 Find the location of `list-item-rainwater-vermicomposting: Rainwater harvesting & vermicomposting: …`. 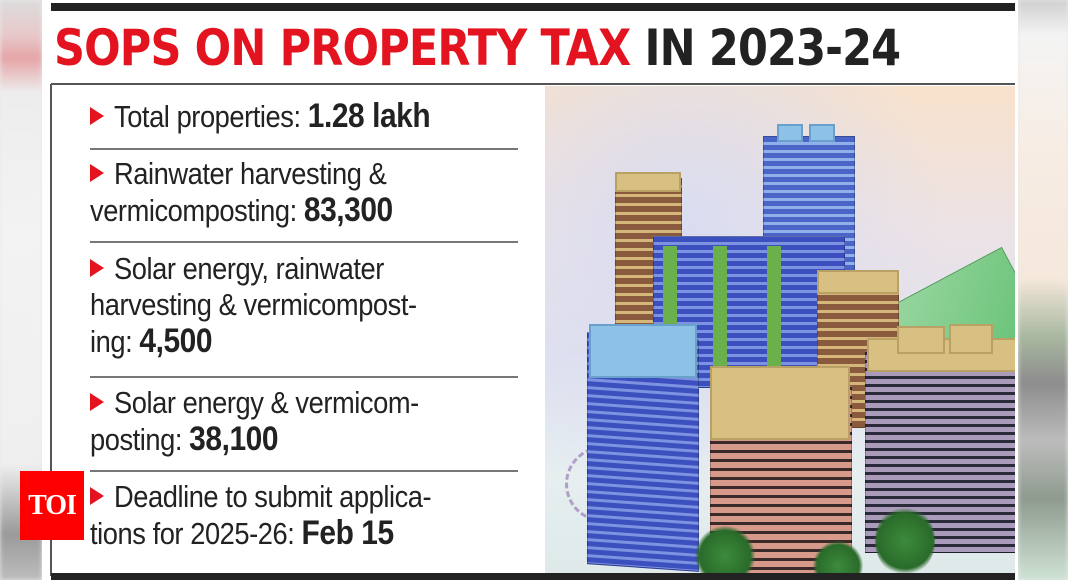

list-item-rainwater-vermicomposting: Rainwater harvesting & vermicomposting: … is located at coordinates (305, 192).